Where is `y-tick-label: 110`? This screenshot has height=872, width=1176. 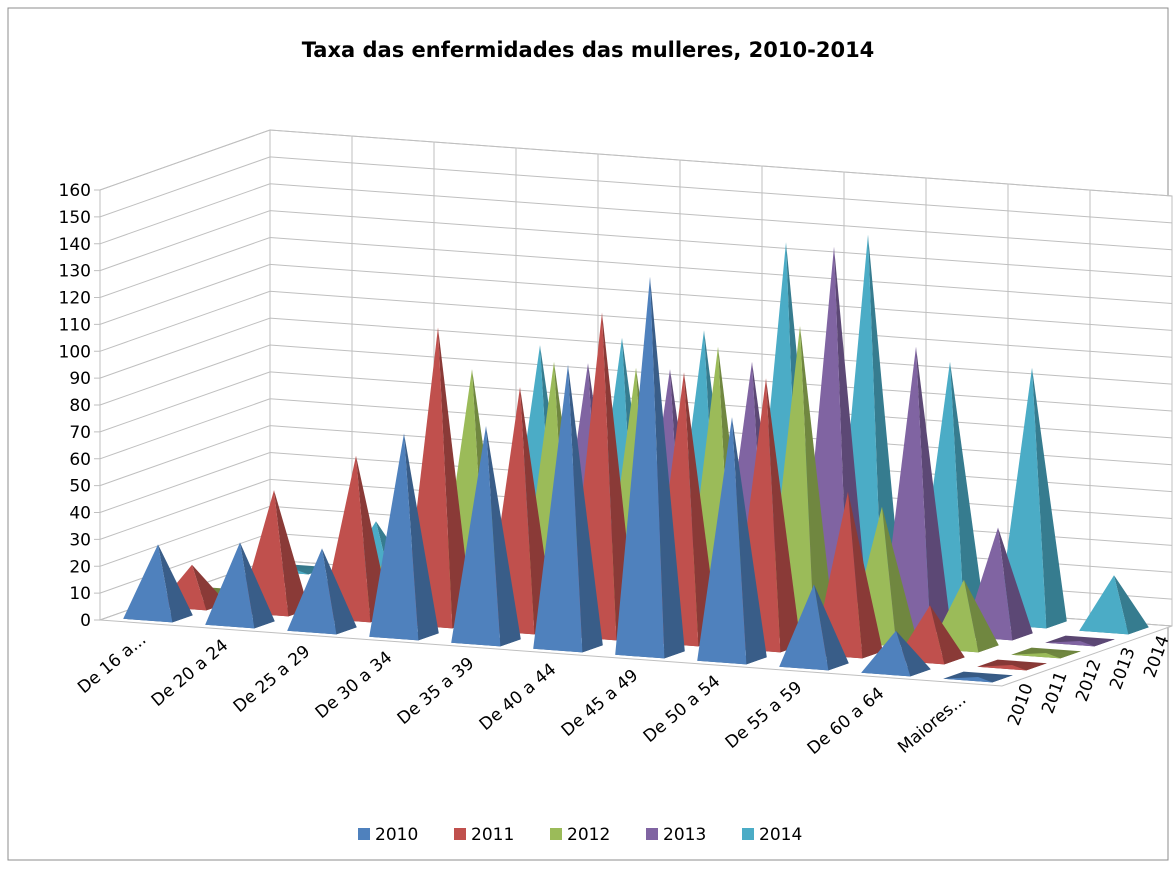 y-tick-label: 110 is located at coordinates (75, 325).